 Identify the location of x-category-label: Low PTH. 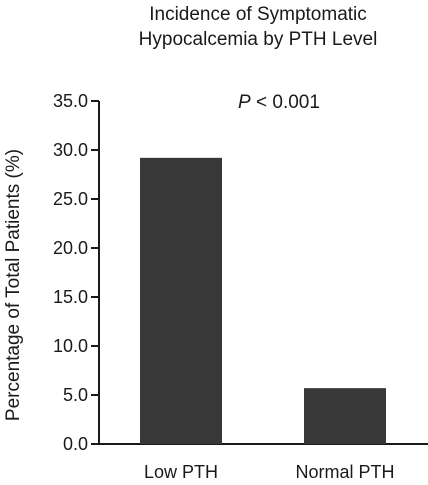
(181, 472).